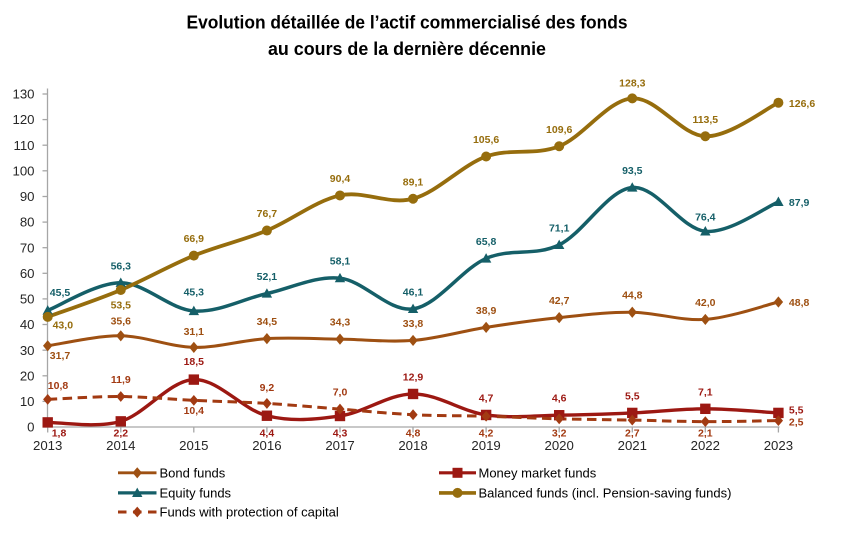  I want to click on svg-text: 65,8, so click(486, 242).